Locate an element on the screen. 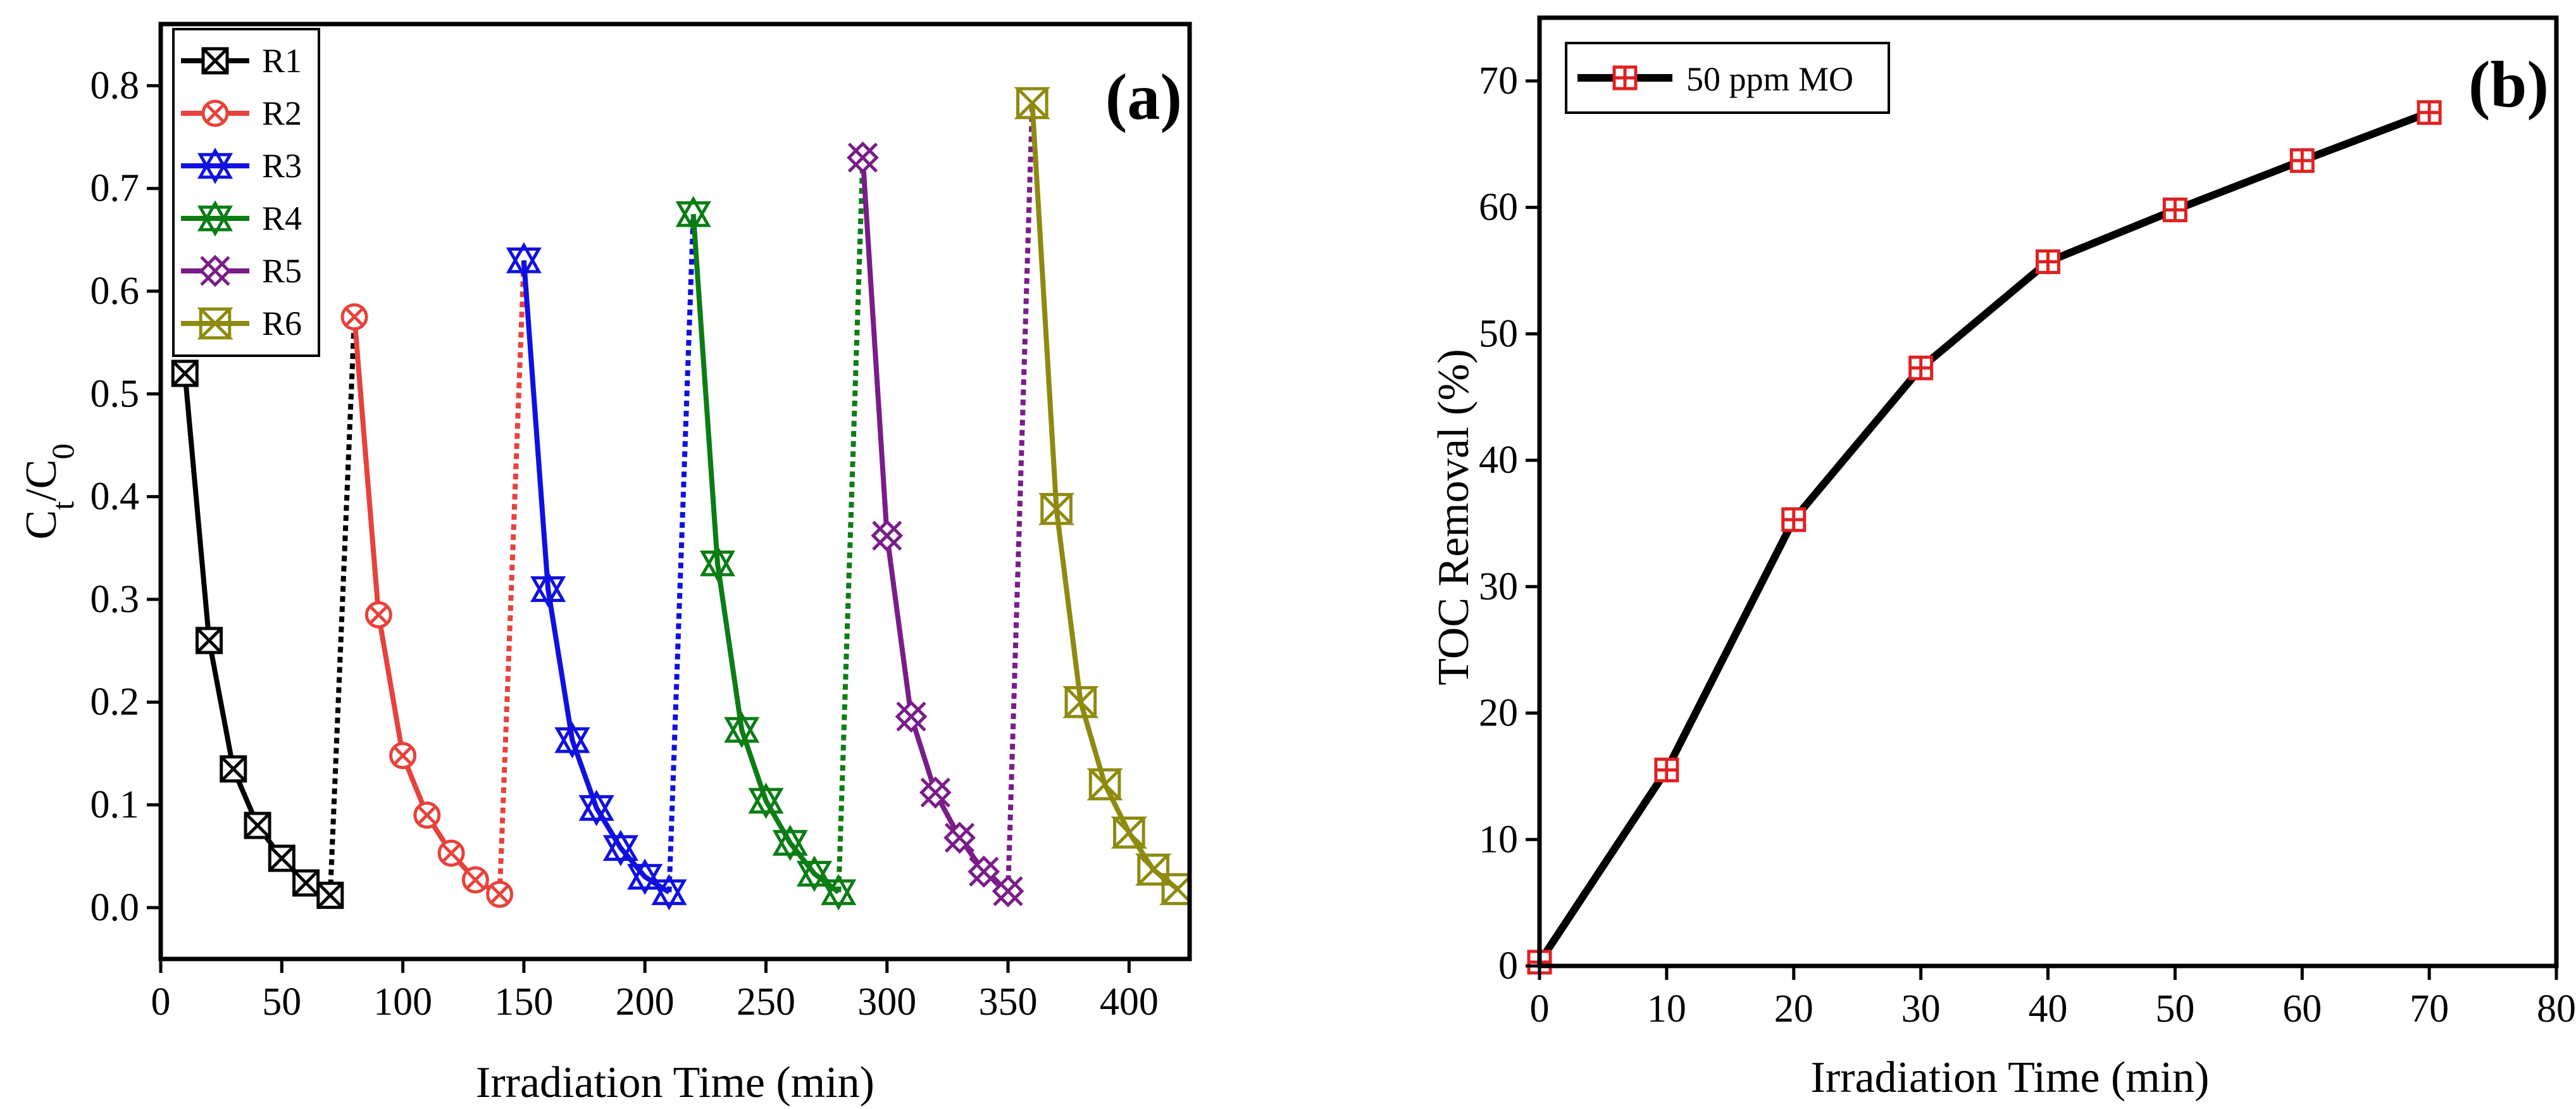 The height and width of the screenshot is (1109, 2576). b-ytick-label: 60 is located at coordinates (1498, 207).